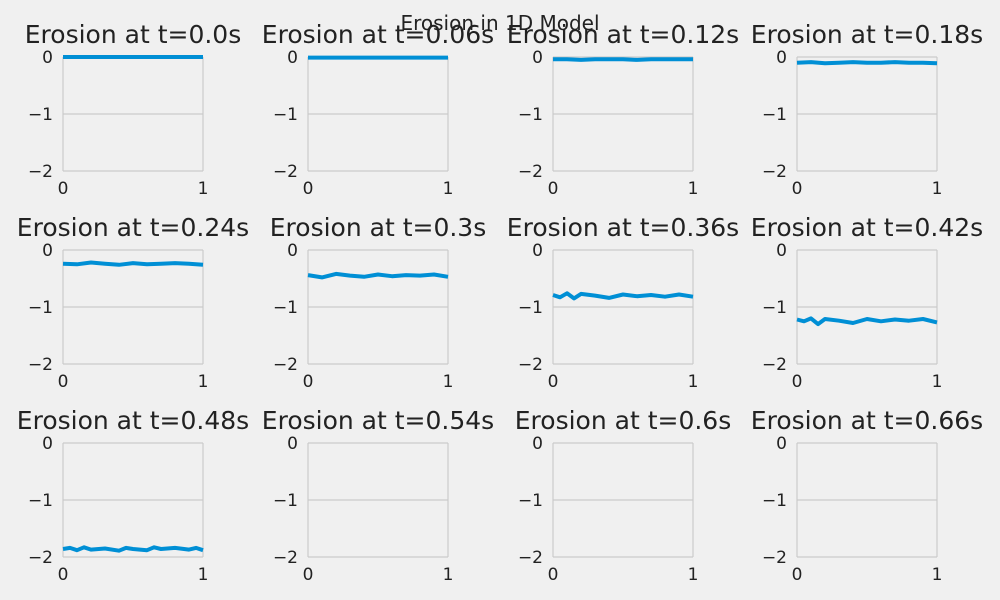 The image size is (1000, 600). I want to click on subplot-title: Erosion at t=0.3s, so click(378, 227).